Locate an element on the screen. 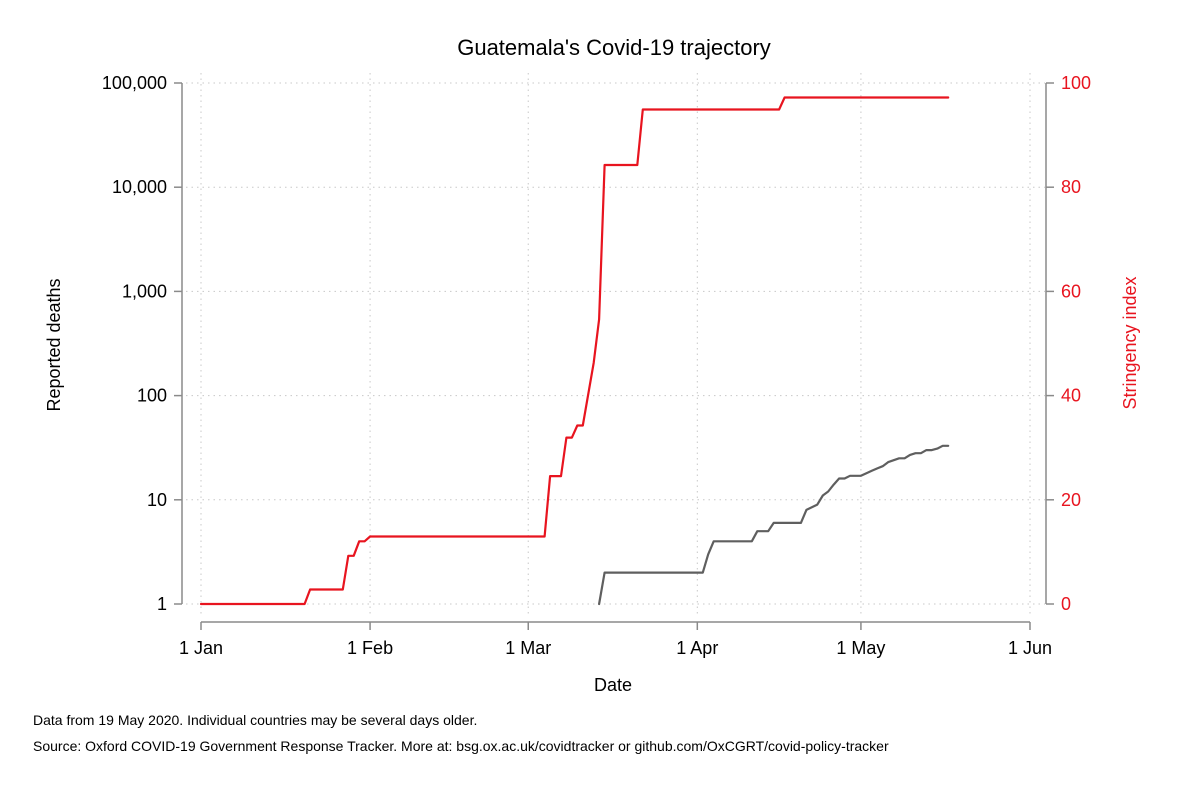 This screenshot has width=1184, height=789. y-axis-left-tick-label: 10 is located at coordinates (157, 500).